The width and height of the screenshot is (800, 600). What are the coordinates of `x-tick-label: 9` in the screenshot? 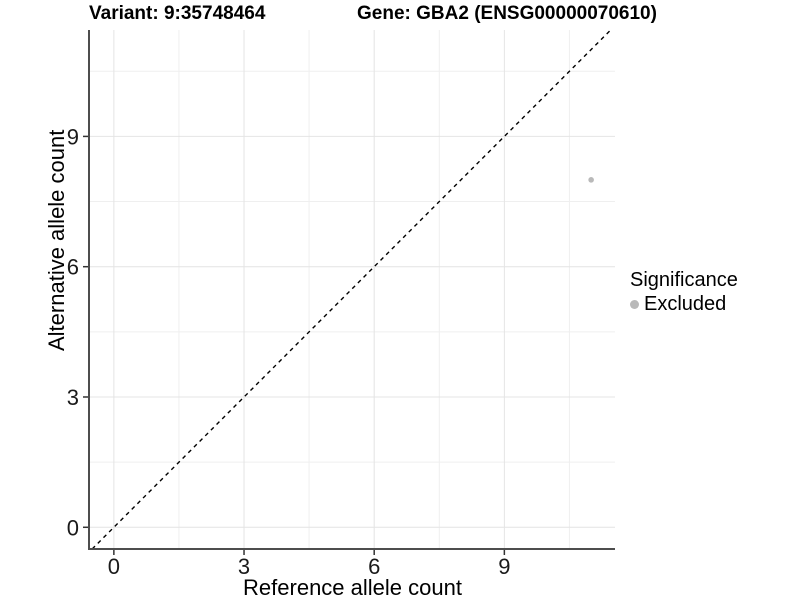 It's located at (504, 566).